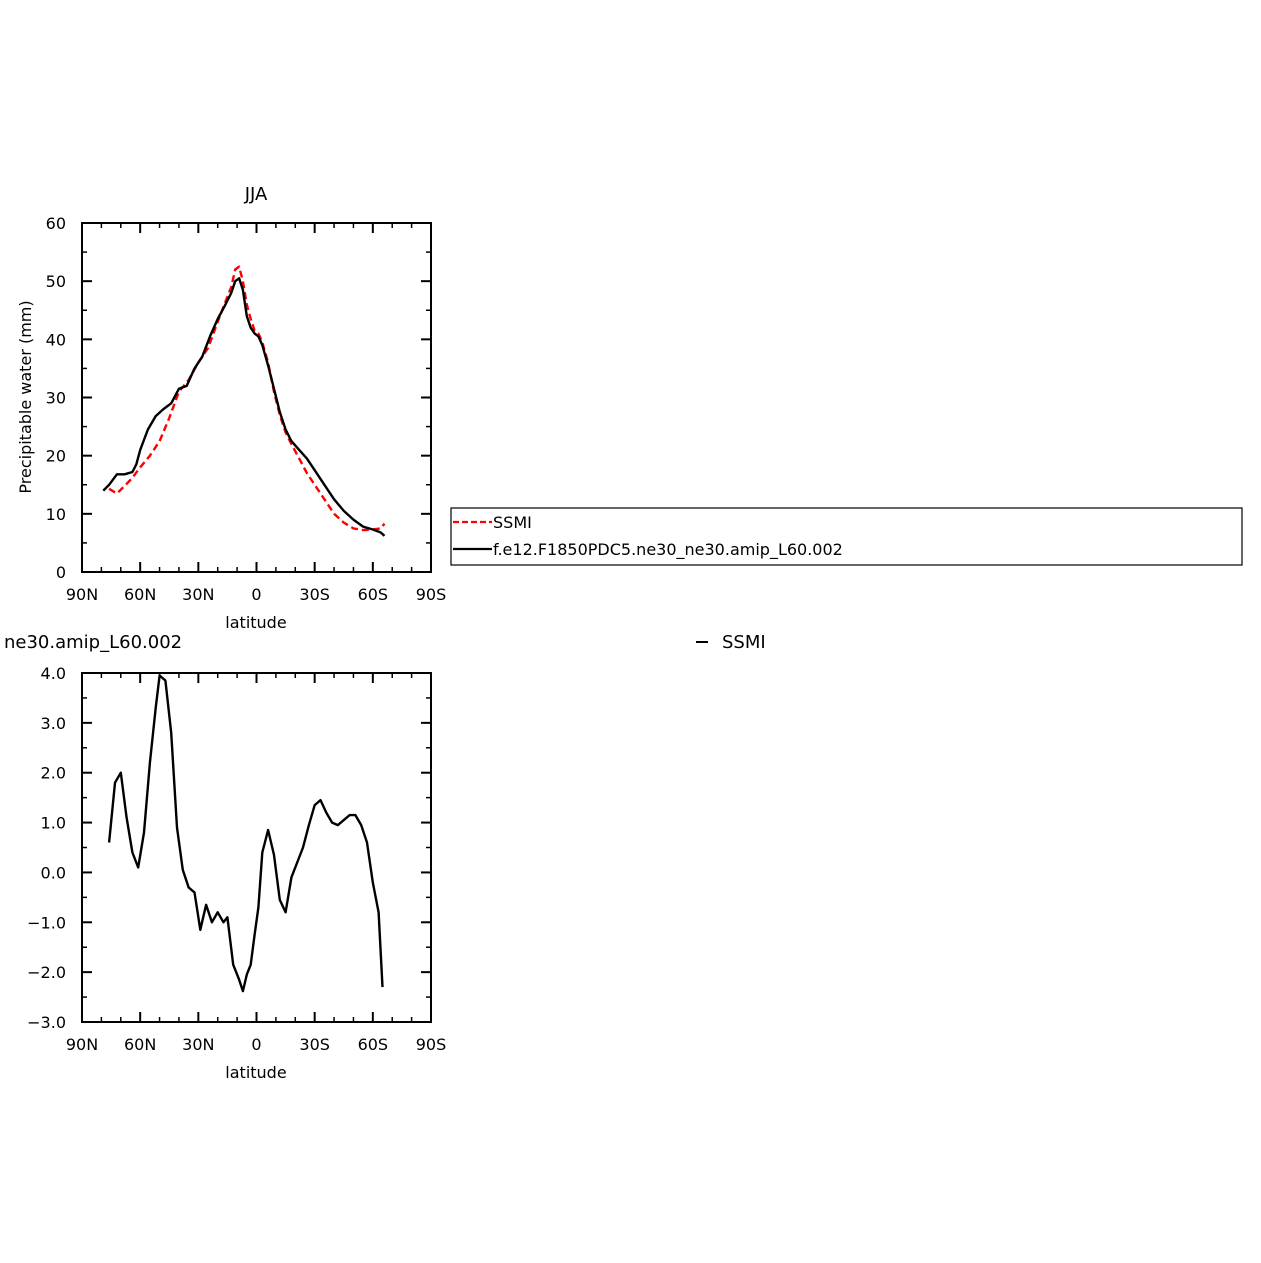 This screenshot has width=1261, height=1263. I want to click on overlap-title-ssmi: SSMI, so click(744, 642).